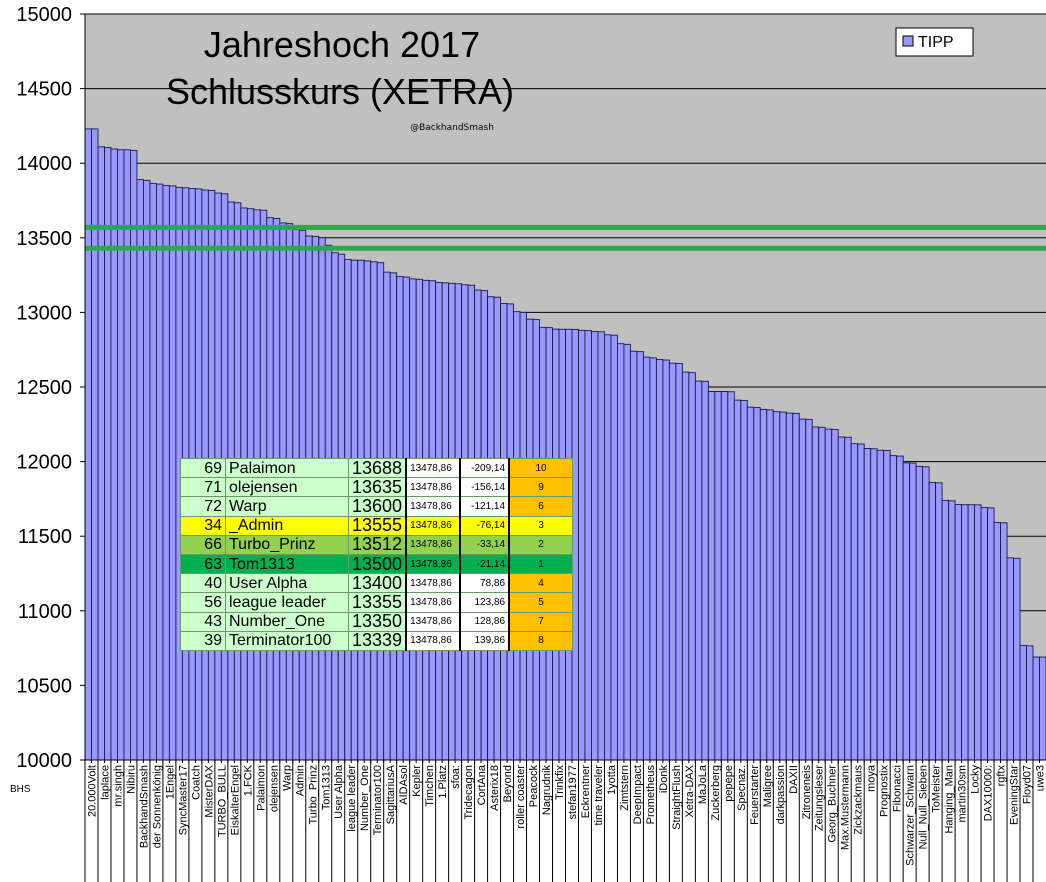 Image resolution: width=1046 pixels, height=882 pixels. Describe the element at coordinates (287, 468) in the screenshot. I see `name-cell: Palaimon` at that location.